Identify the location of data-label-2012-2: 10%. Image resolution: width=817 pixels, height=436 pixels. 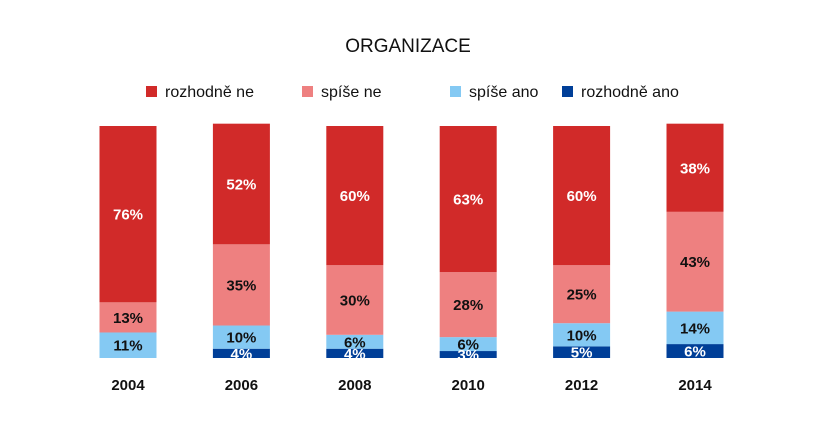
(582, 335).